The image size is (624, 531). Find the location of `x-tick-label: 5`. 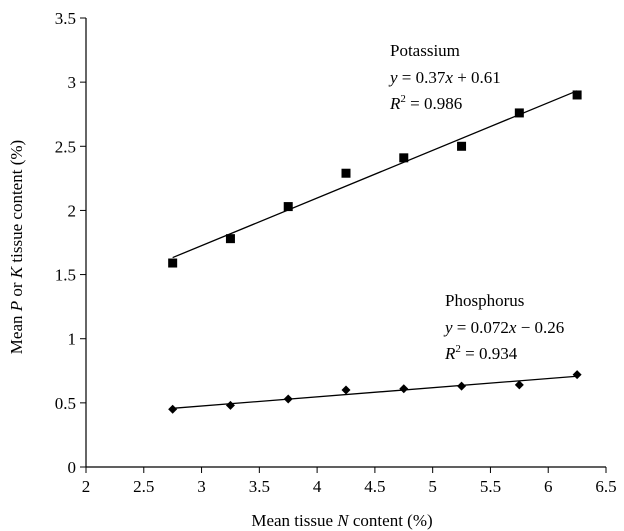

x-tick-label: 5 is located at coordinates (432, 486).